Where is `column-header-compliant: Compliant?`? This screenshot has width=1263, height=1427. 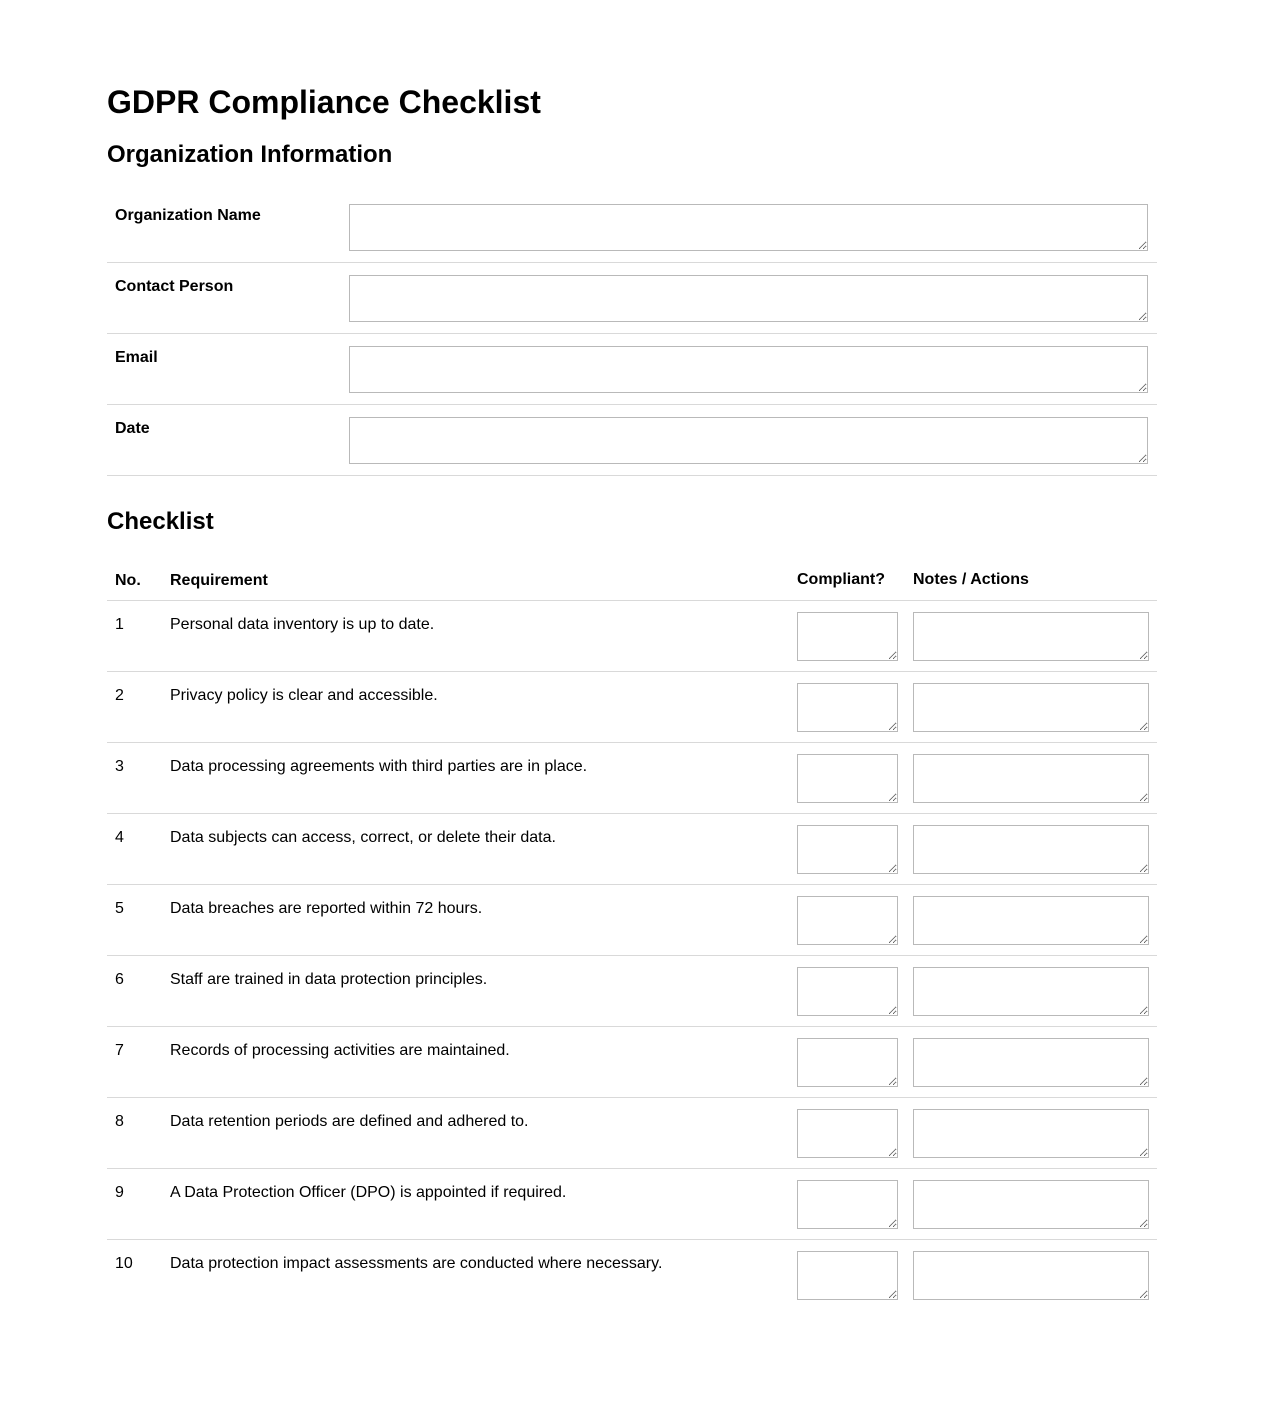
column-header-compliant: Compliant? is located at coordinates (841, 579).